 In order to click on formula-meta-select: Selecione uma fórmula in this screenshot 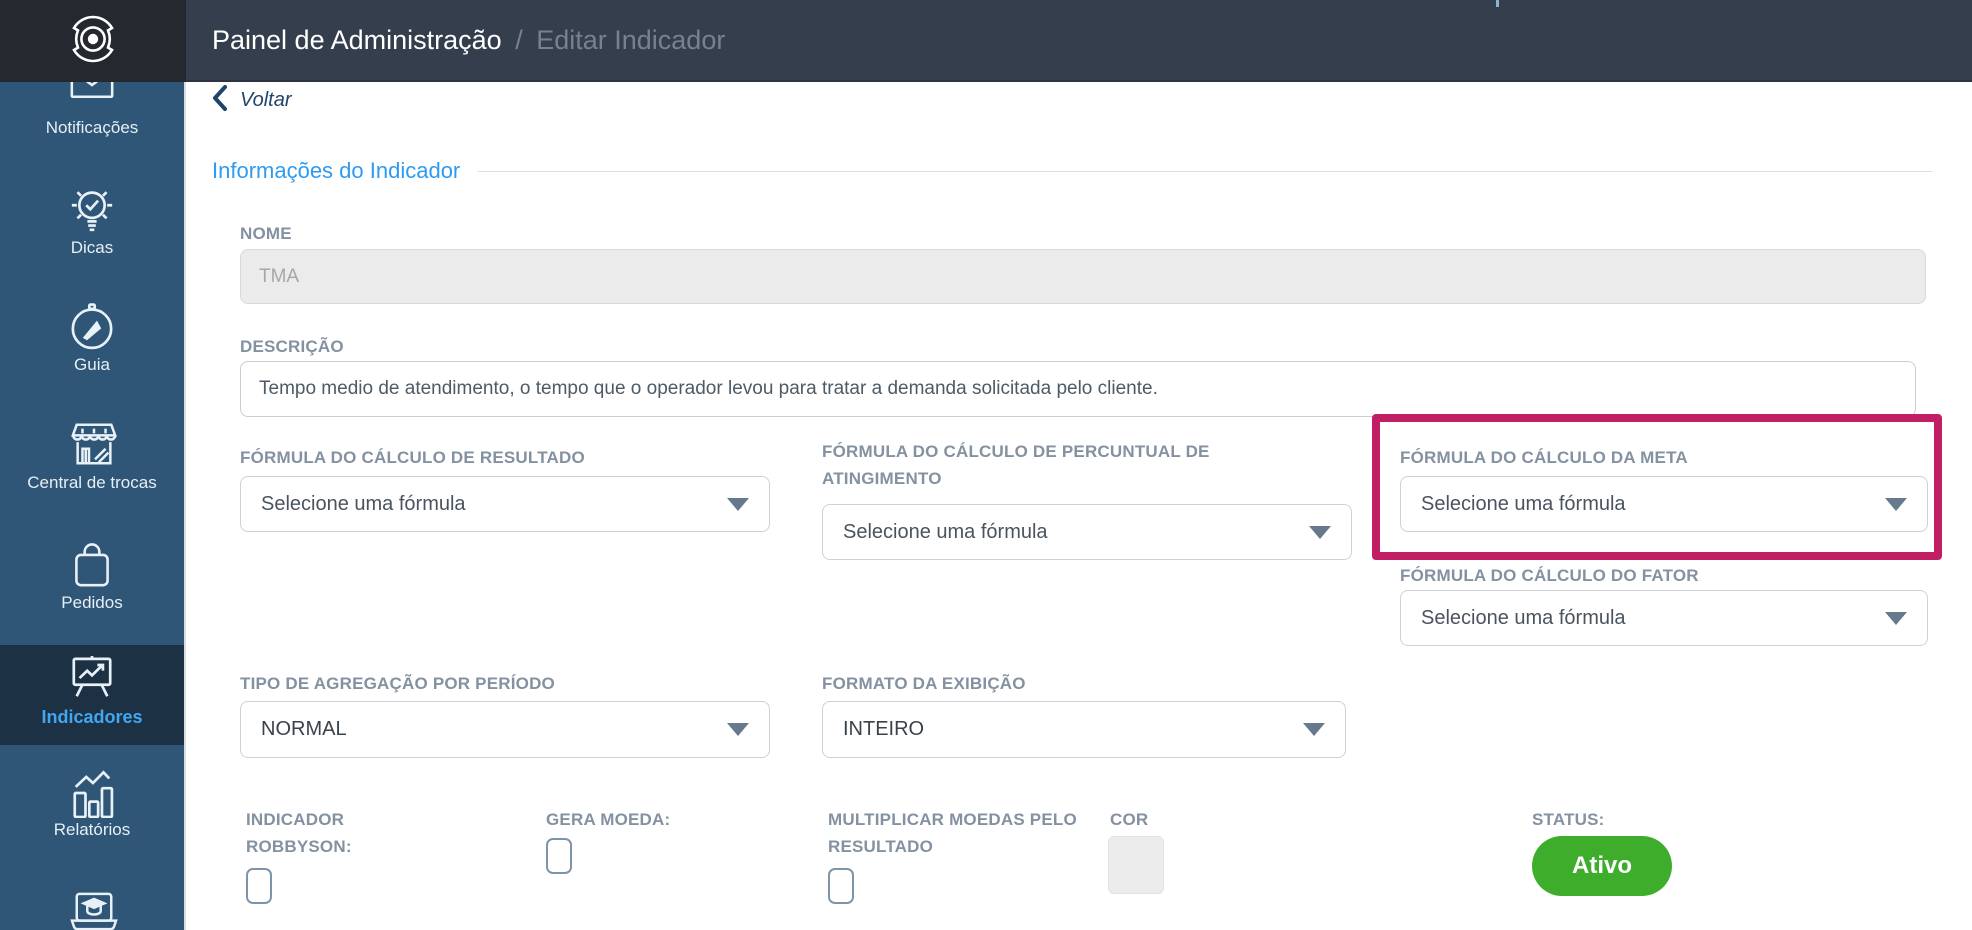, I will do `click(1664, 504)`.